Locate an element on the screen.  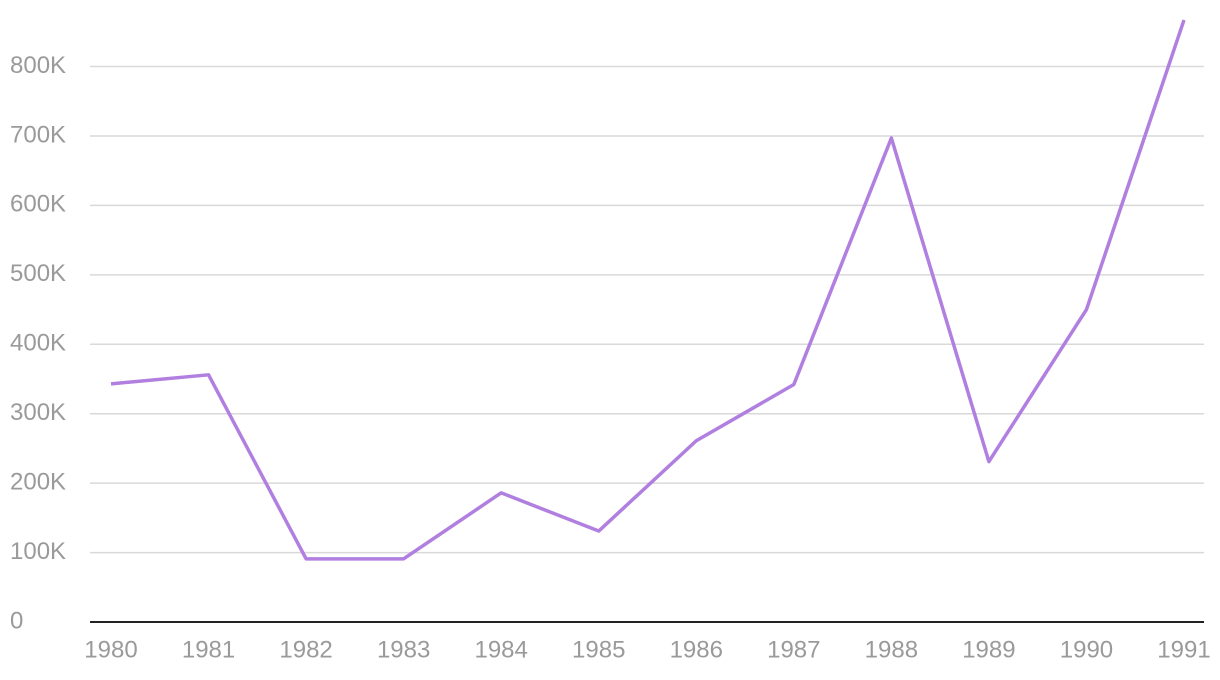
x-tick-label: 1988 is located at coordinates (891, 649).